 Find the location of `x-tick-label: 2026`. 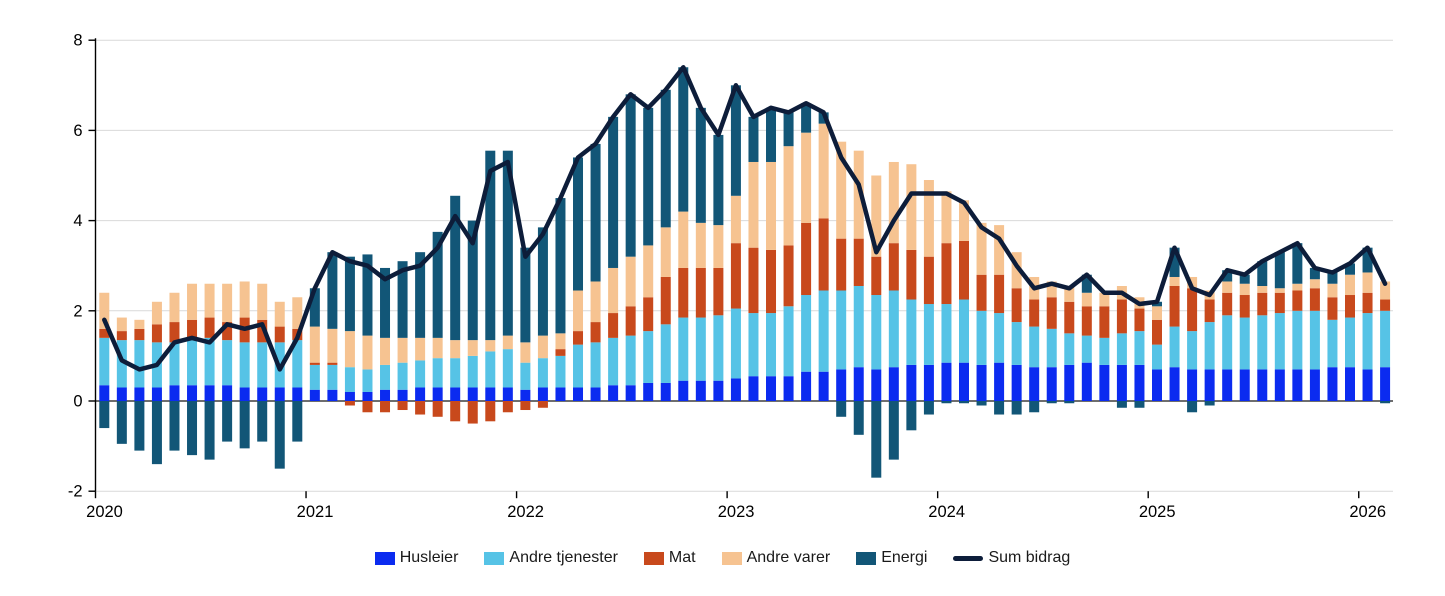

x-tick-label: 2026 is located at coordinates (1367, 512).